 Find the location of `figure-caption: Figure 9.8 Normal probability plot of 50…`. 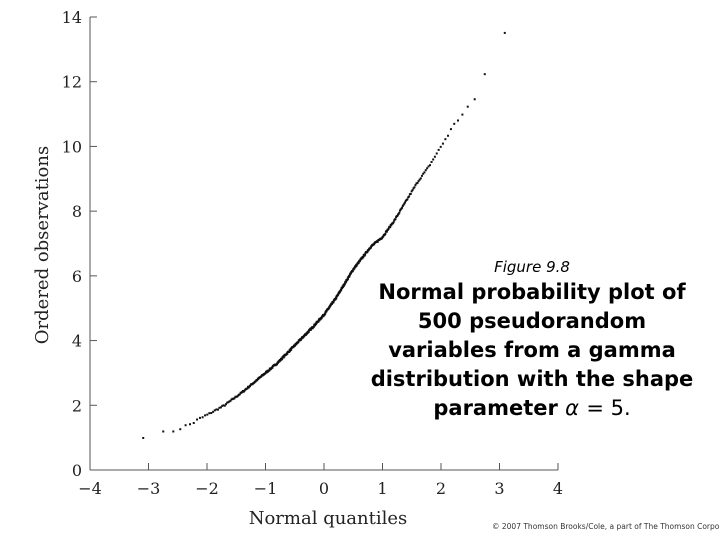

figure-caption: Figure 9.8 Normal probability plot of 50… is located at coordinates (532, 340).